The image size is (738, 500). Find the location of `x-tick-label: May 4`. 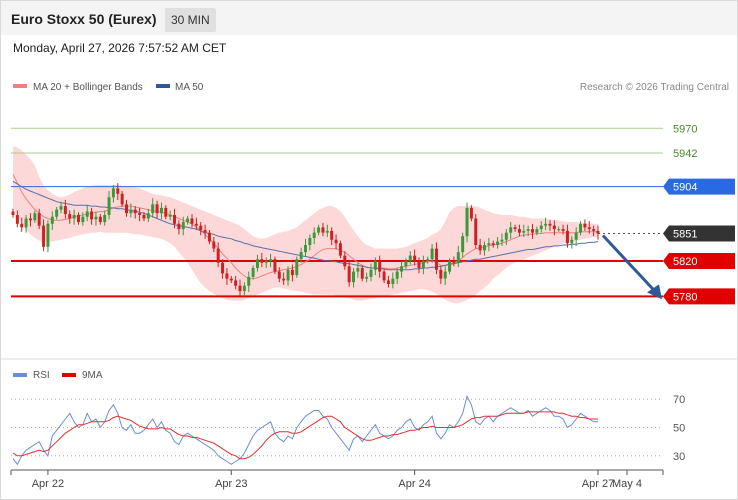

x-tick-label: May 4 is located at coordinates (627, 484).